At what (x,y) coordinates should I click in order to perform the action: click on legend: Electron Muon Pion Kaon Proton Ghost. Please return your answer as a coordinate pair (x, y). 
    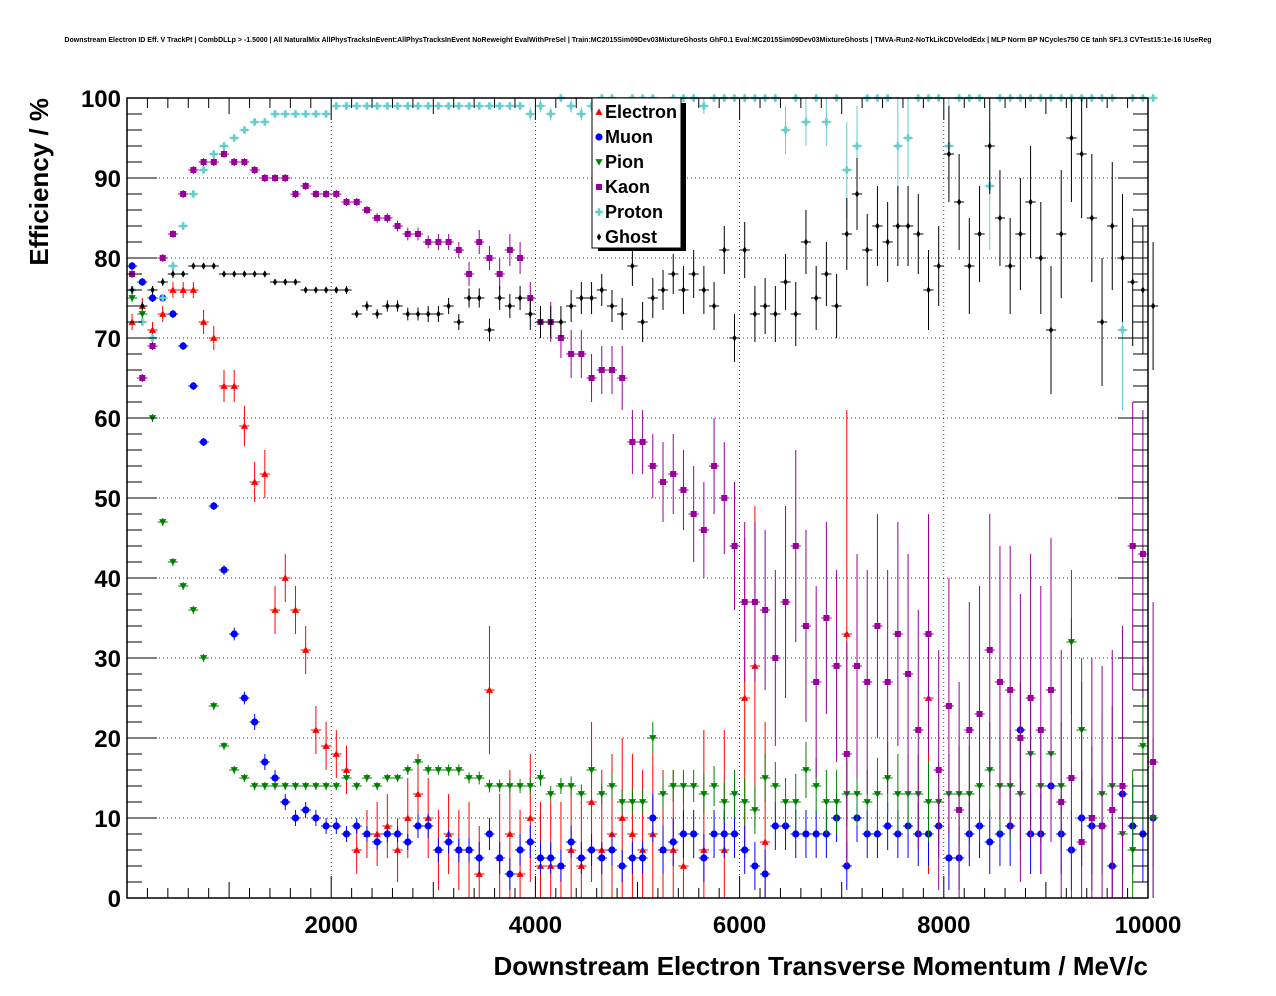
    Looking at the image, I should click on (638, 174).